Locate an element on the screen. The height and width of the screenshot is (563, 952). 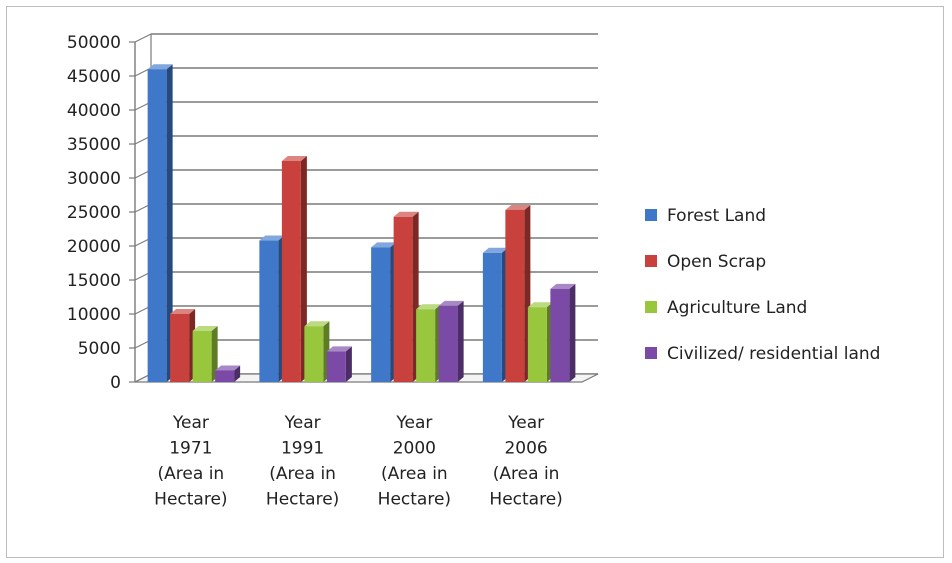
y-tick-label: 40000 is located at coordinates (94, 111).